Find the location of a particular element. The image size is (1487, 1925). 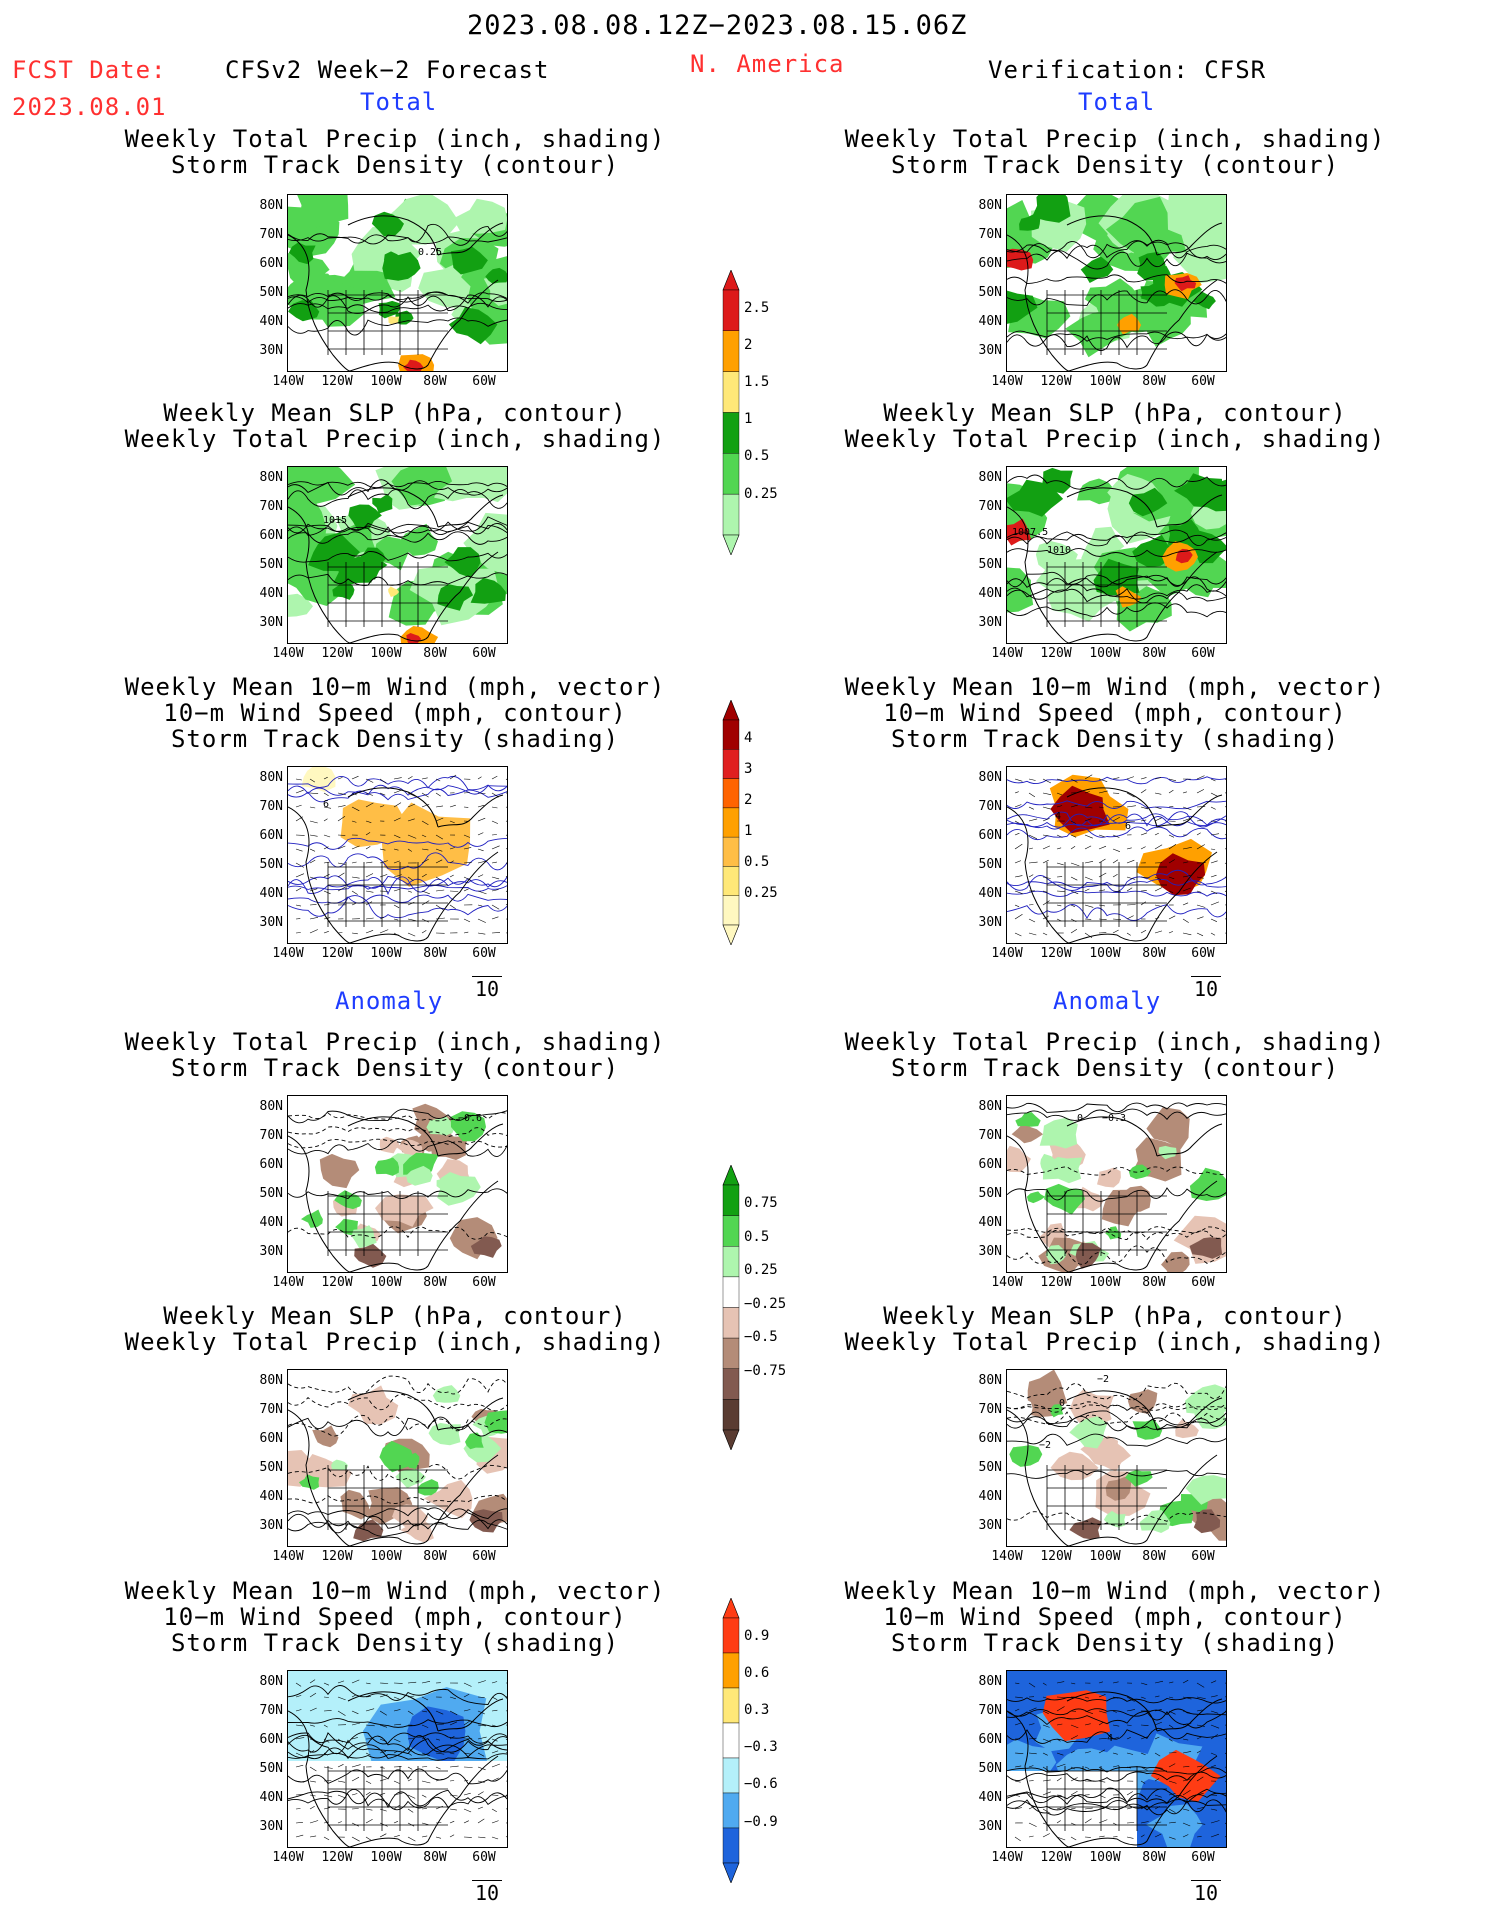

lon-label: 120W is located at coordinates (1056, 381).